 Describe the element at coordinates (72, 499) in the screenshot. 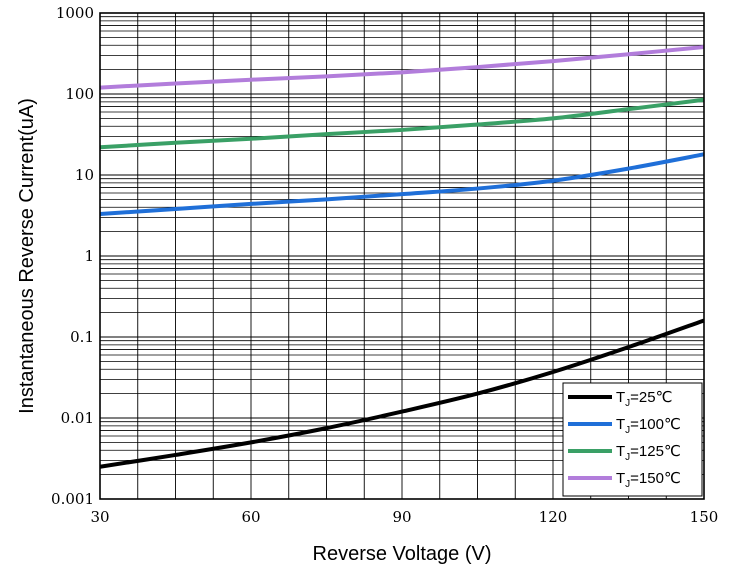

I see `y-tick-label: 0.001` at that location.